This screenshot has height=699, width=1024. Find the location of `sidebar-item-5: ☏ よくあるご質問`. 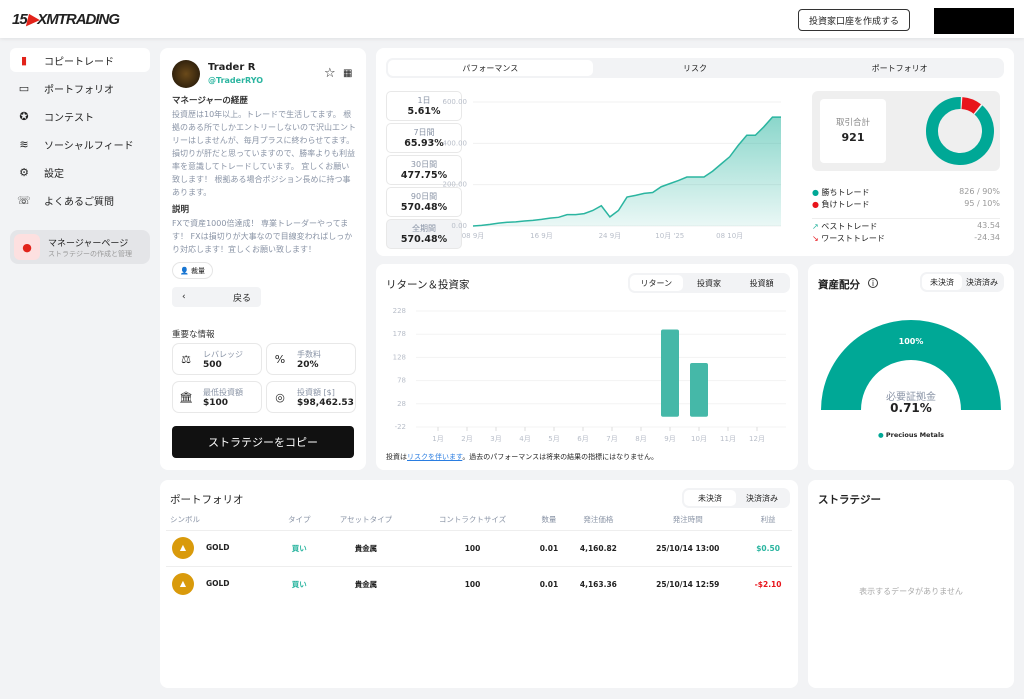

sidebar-item-5: ☏ よくあるご質問 is located at coordinates (80, 200).